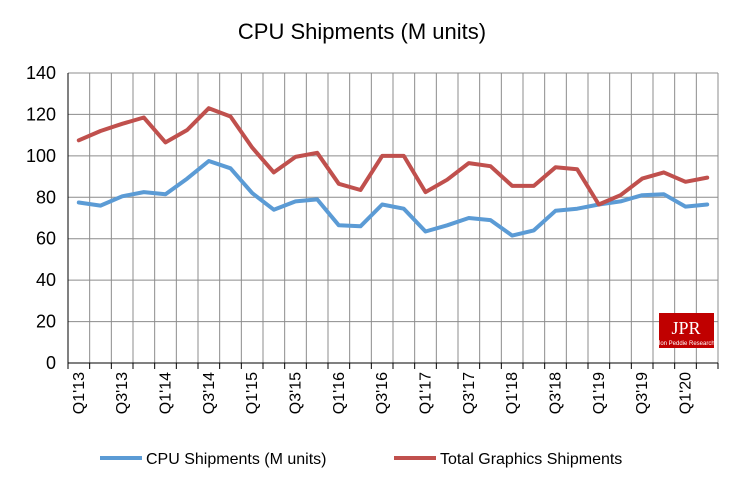  Describe the element at coordinates (79, 393) in the screenshot. I see `x-tick-label: Q1'13` at that location.